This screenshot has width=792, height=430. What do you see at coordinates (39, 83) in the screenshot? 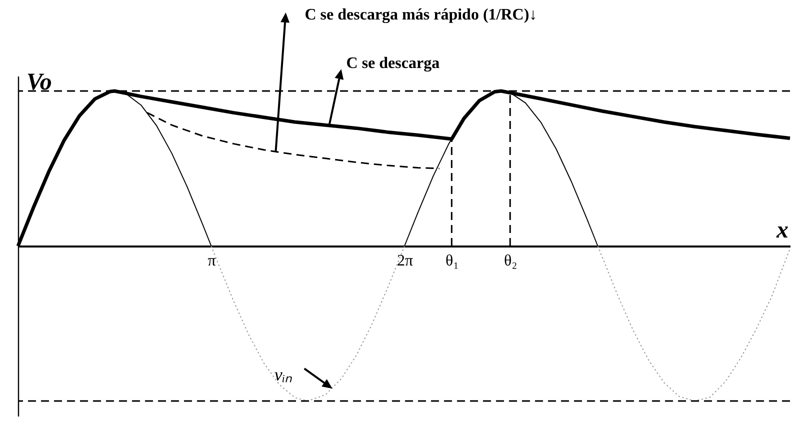
I see `y-axis-title: Vo` at bounding box center [39, 83].